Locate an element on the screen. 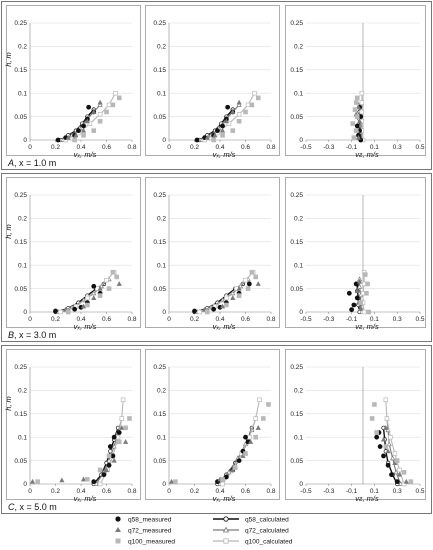 Image resolution: width=433 pixels, height=550 pixels. panel-frame-c-right is located at coordinates (355, 424).